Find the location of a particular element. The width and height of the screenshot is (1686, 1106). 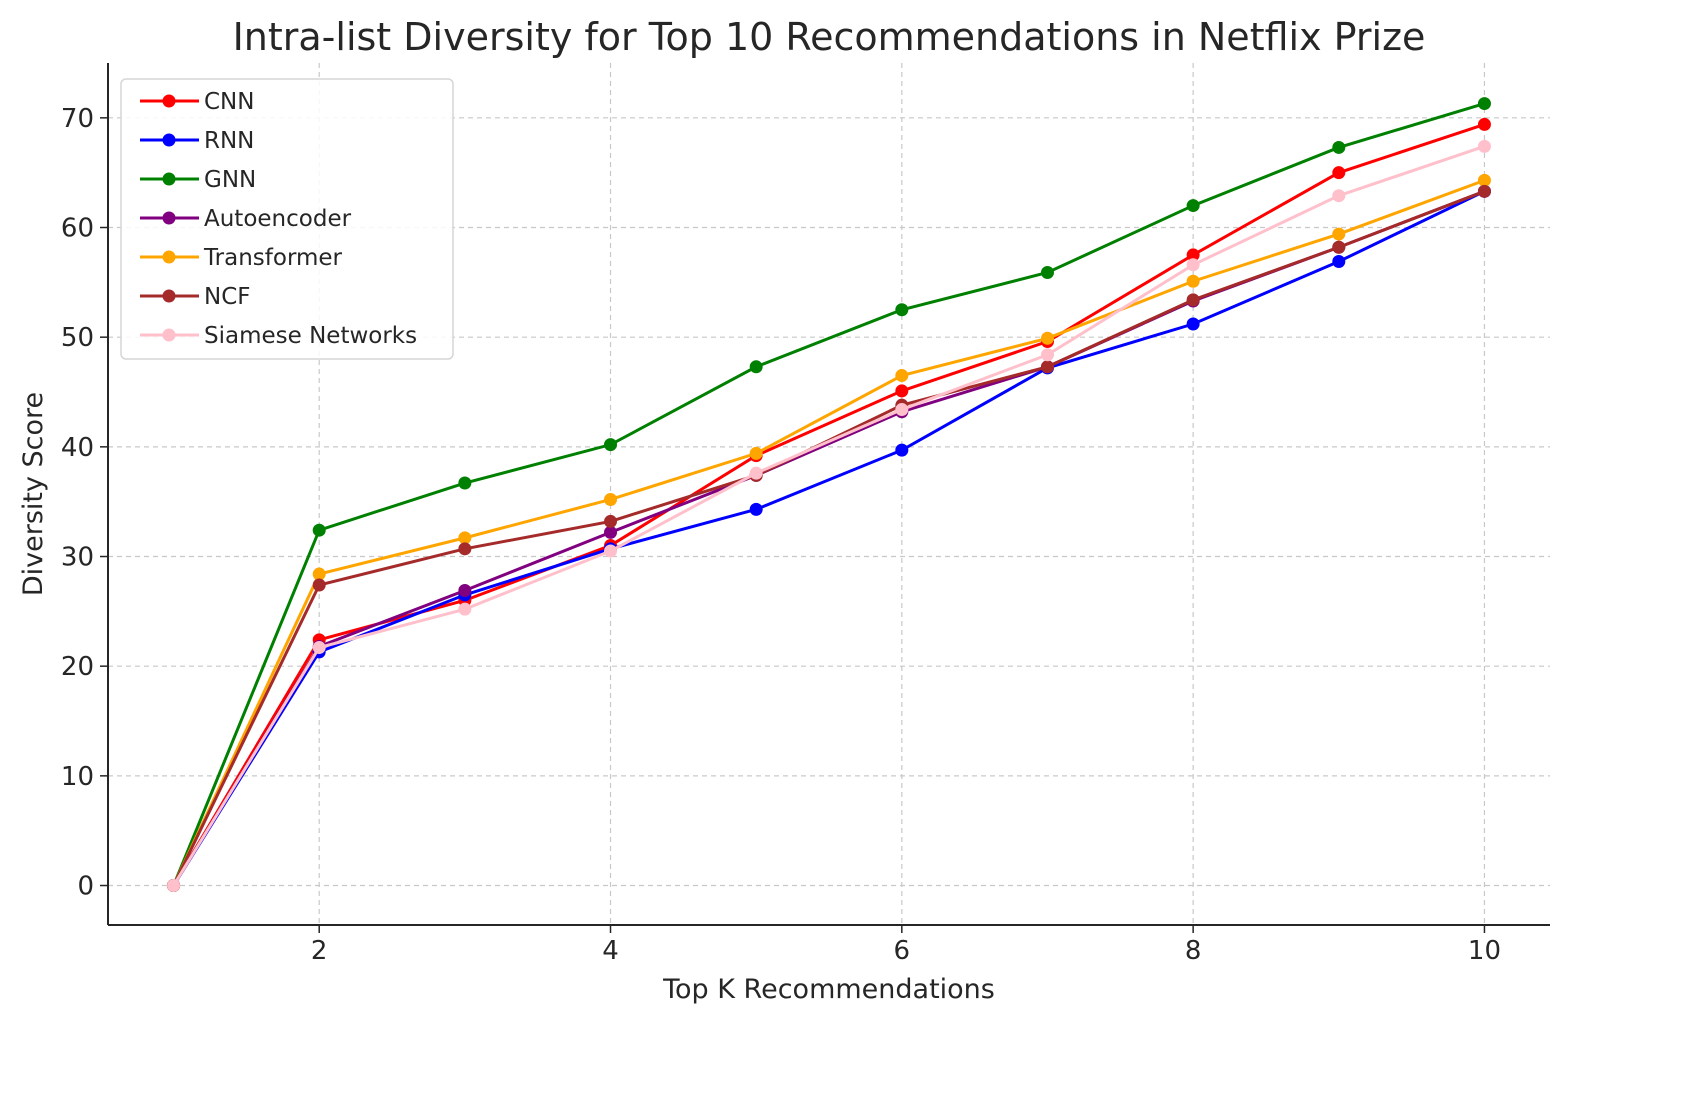

x-tick-label: 10 is located at coordinates (1484, 951).